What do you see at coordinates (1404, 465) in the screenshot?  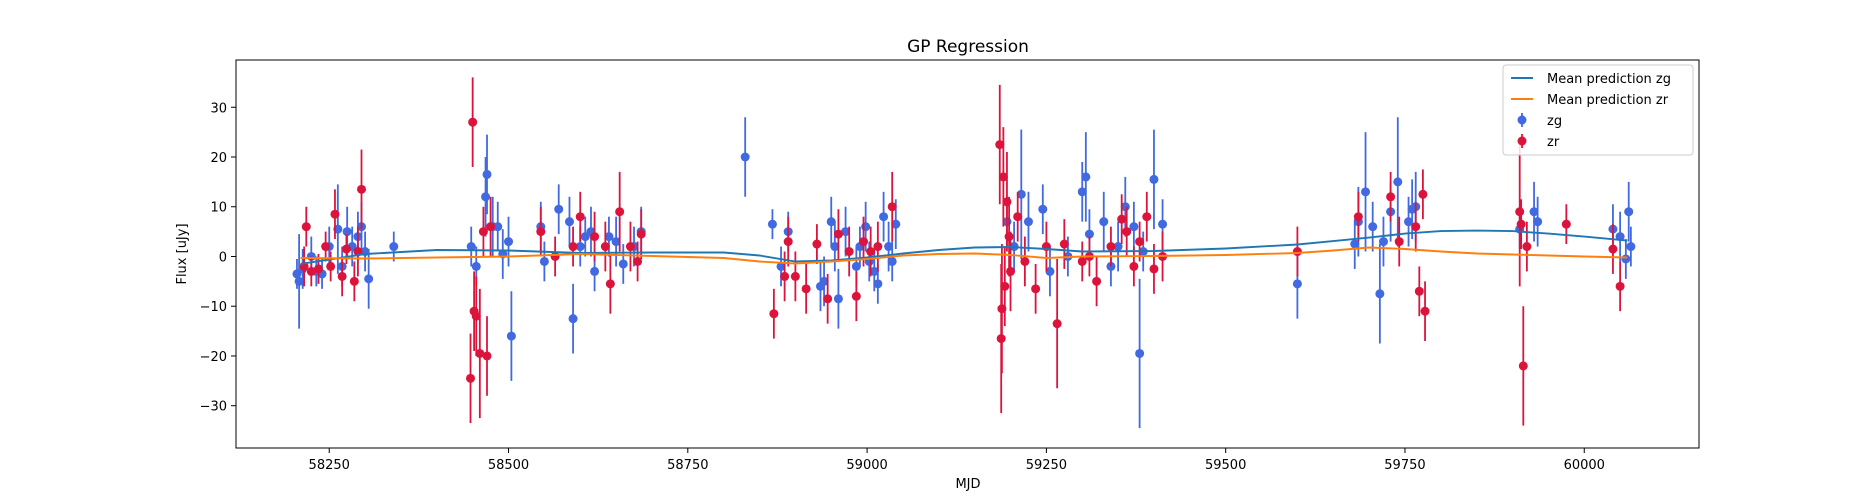 I see `x-tick-label: 59750` at bounding box center [1404, 465].